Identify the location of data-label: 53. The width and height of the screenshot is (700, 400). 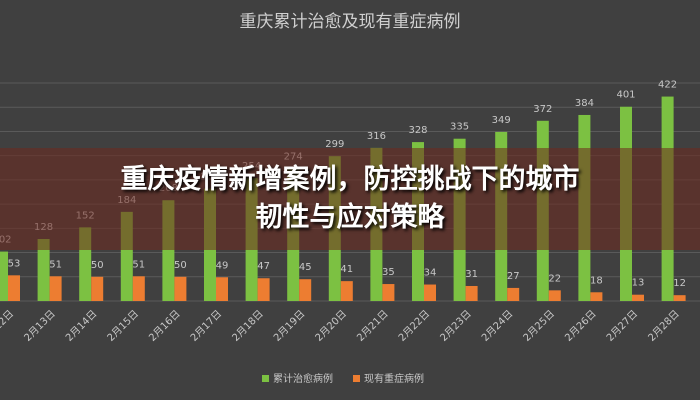
(14, 263).